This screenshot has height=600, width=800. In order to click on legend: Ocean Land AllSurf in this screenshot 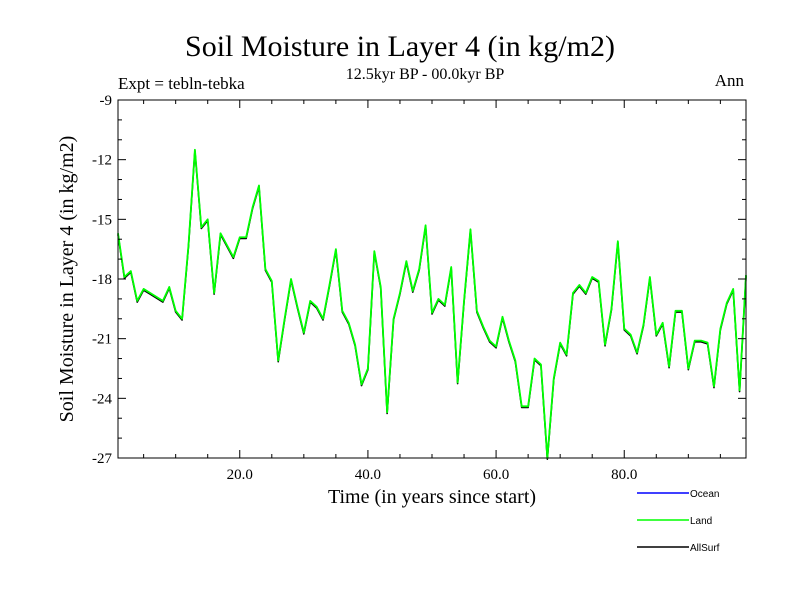, I will do `click(678, 521)`.